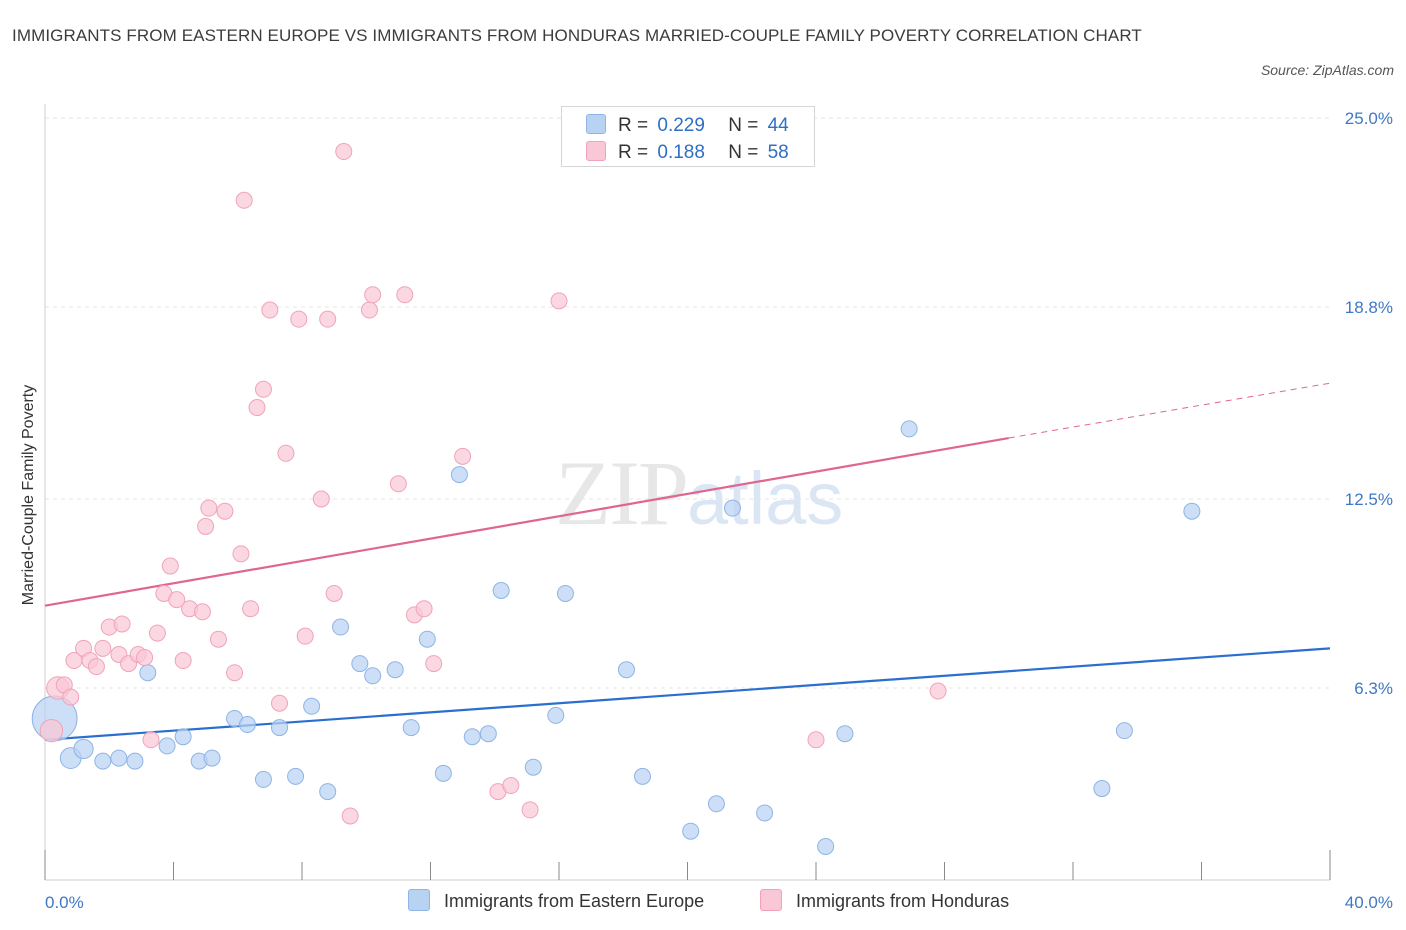 The image size is (1406, 930). What do you see at coordinates (778, 125) in the screenshot?
I see `n-value: 44` at bounding box center [778, 125].